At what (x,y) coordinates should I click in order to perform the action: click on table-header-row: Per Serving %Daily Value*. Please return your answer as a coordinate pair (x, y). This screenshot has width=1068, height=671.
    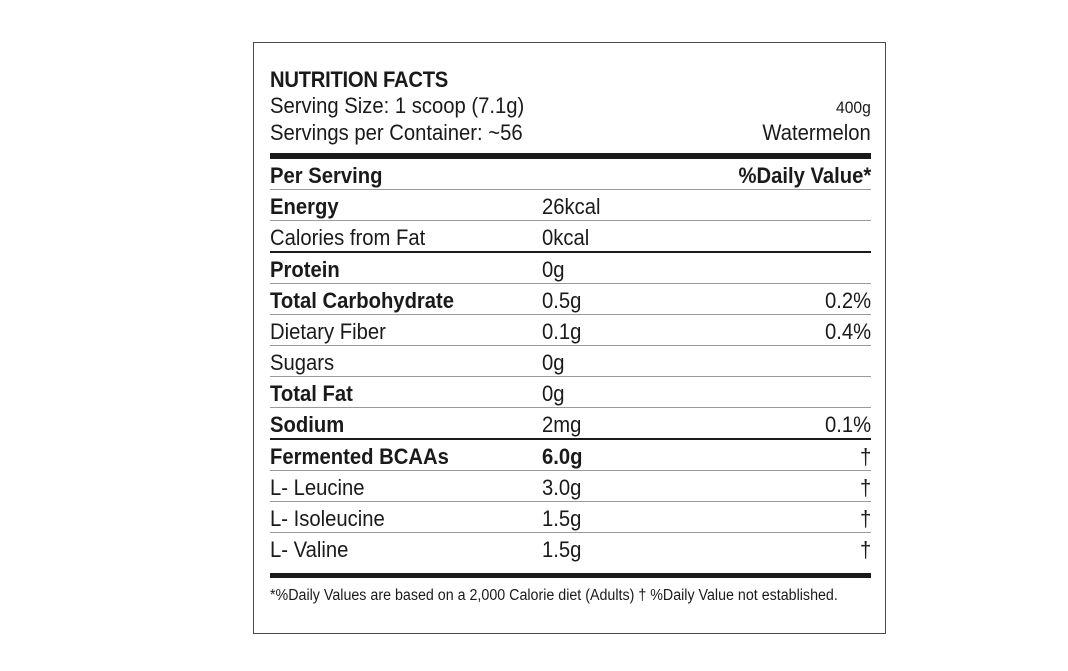
    Looking at the image, I should click on (570, 176).